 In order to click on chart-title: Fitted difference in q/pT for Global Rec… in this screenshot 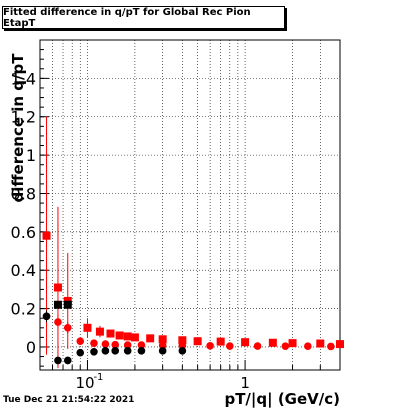, I will do `click(127, 17)`.